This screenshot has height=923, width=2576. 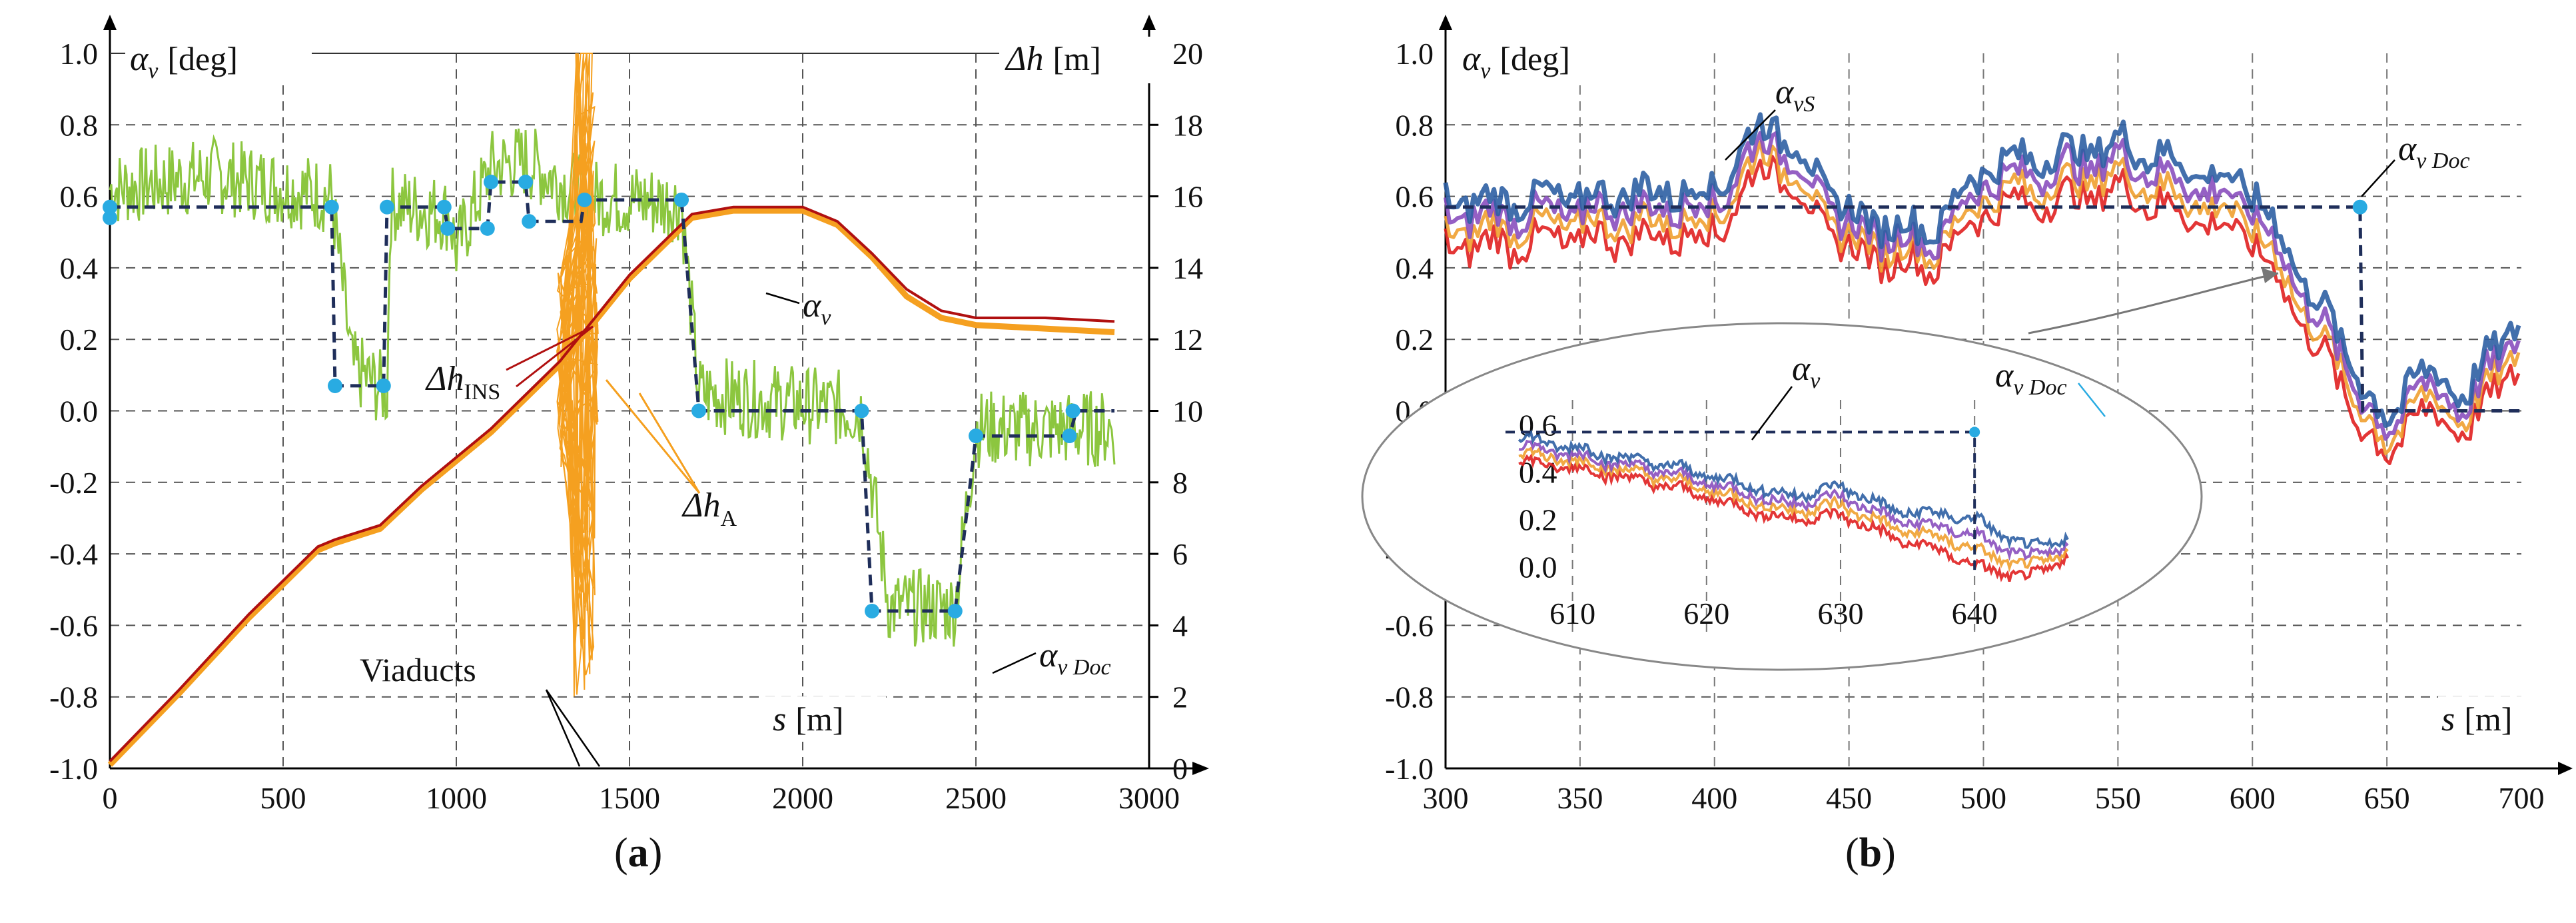 I want to click on panel-b-caption: (b), so click(x=1871, y=853).